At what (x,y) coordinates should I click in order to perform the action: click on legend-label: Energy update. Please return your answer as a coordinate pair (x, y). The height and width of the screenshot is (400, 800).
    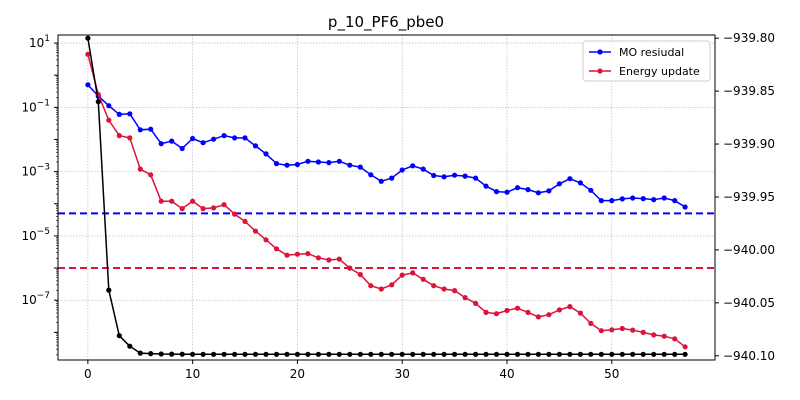
    Looking at the image, I should click on (659, 71).